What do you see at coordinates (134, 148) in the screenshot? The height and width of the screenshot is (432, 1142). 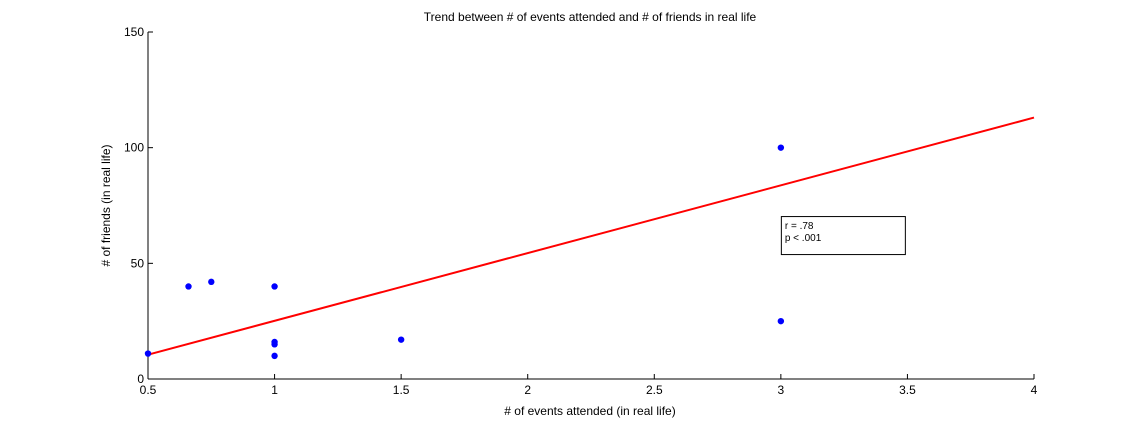 I see `y-tick-label: 100` at bounding box center [134, 148].